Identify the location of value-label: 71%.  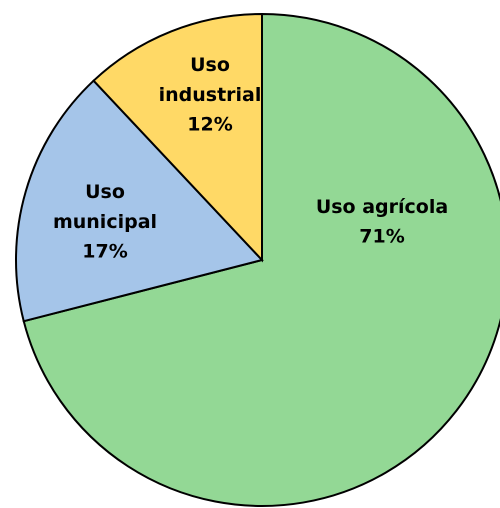
(381, 237).